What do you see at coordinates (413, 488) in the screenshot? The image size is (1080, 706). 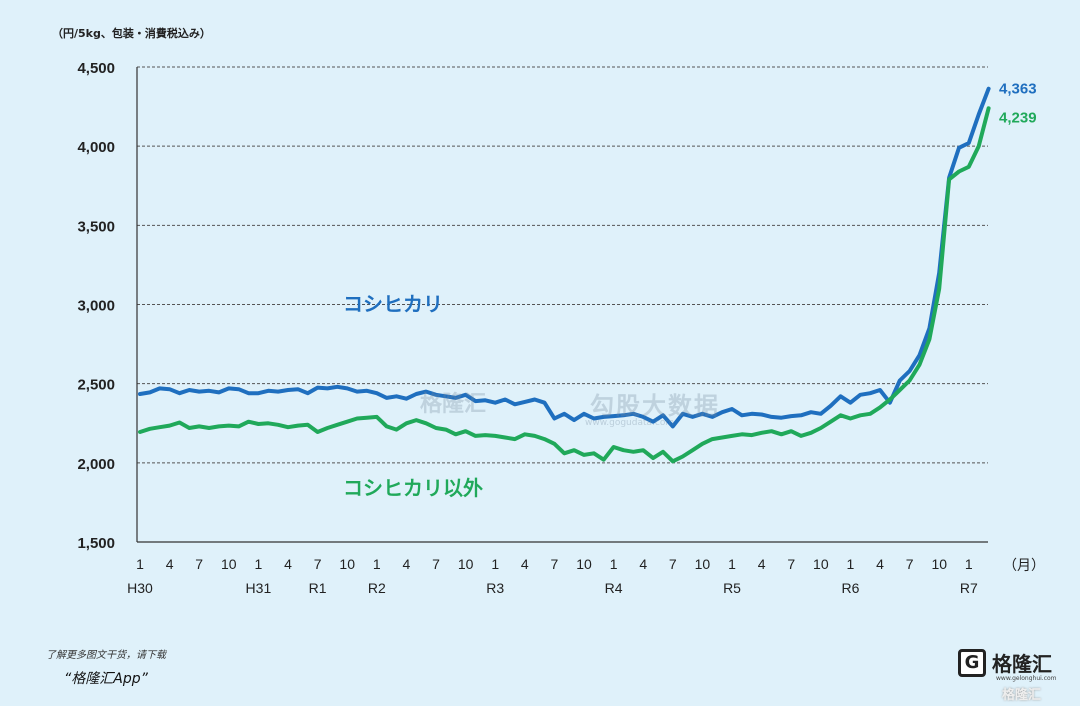 I see `series-name-label: コシヒカリ以外` at bounding box center [413, 488].